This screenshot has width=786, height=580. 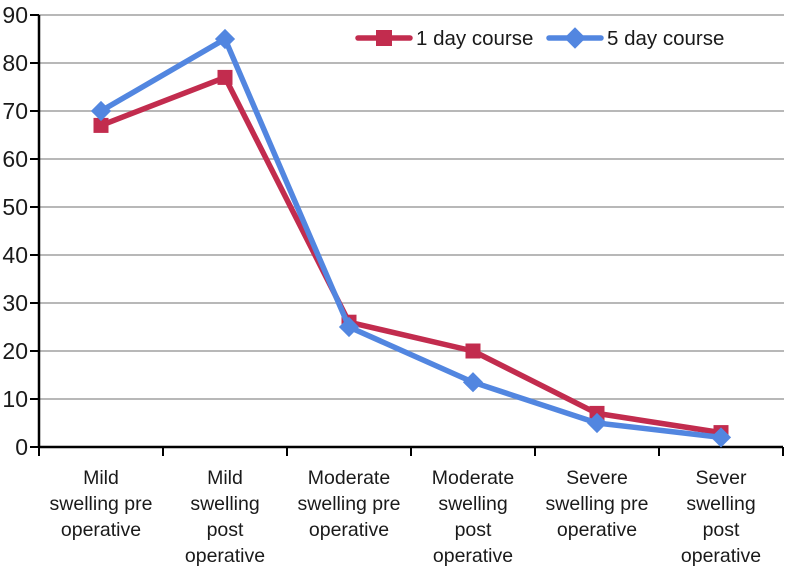 I want to click on y-tick-label: 20, so click(x=15, y=351).